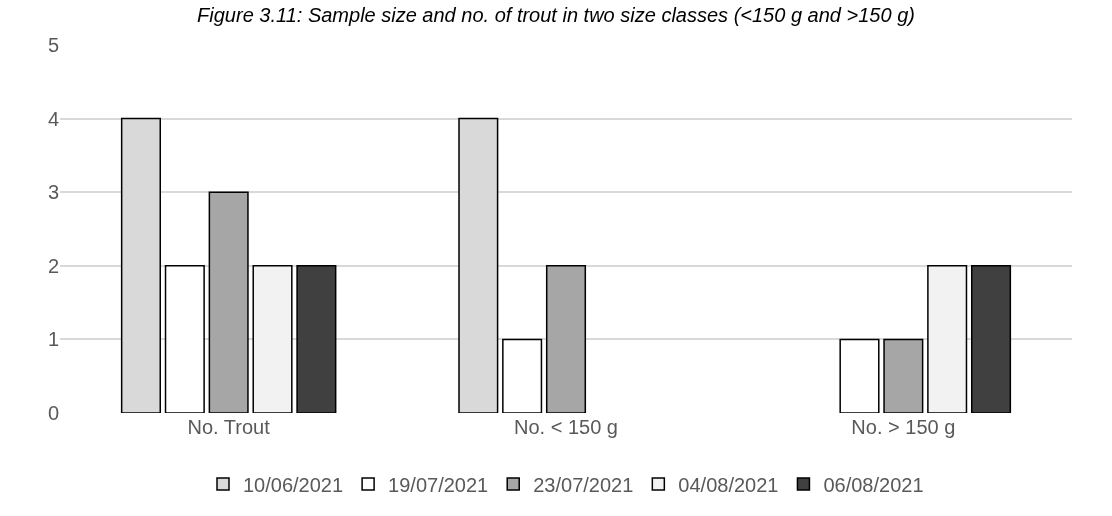 This screenshot has height=516, width=1112. What do you see at coordinates (53, 265) in the screenshot?
I see `y-tick-label: 2` at bounding box center [53, 265].